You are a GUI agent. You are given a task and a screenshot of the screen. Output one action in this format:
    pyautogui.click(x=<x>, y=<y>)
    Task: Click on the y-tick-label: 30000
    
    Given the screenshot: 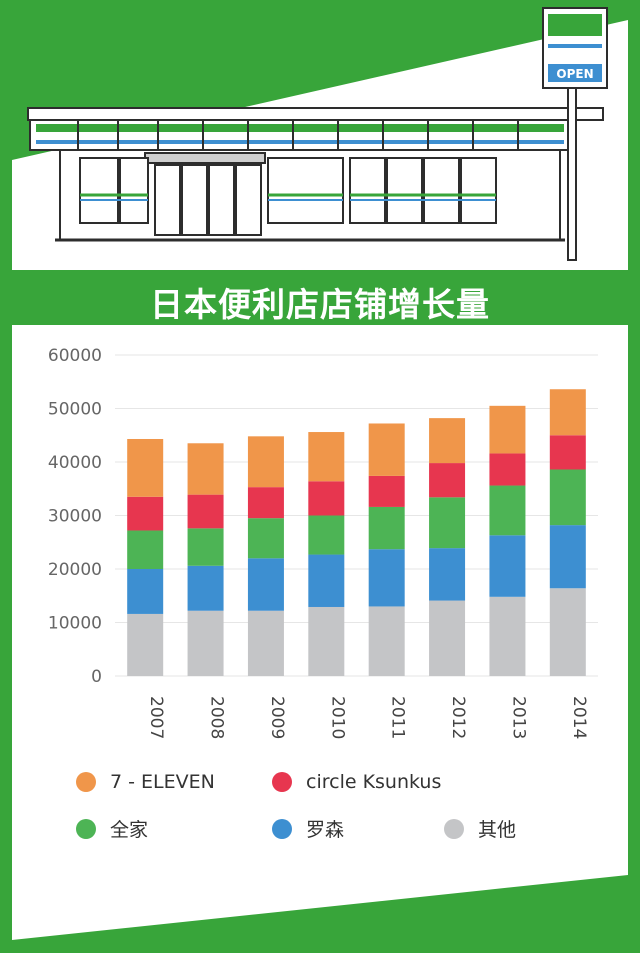 What is the action you would take?
    pyautogui.click(x=75, y=517)
    